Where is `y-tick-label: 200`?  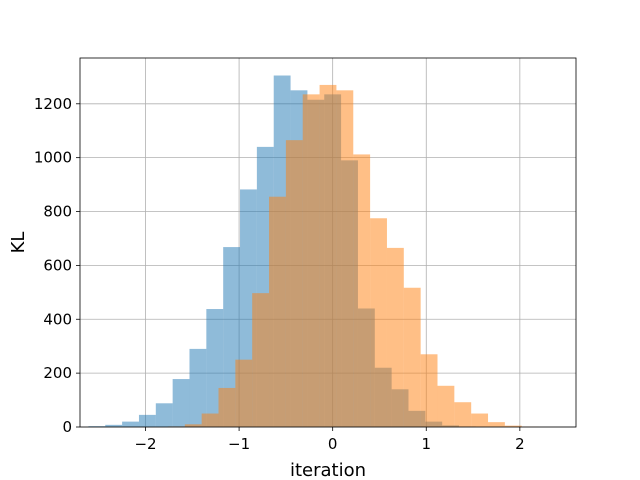
y-tick-label: 200 is located at coordinates (57, 373).